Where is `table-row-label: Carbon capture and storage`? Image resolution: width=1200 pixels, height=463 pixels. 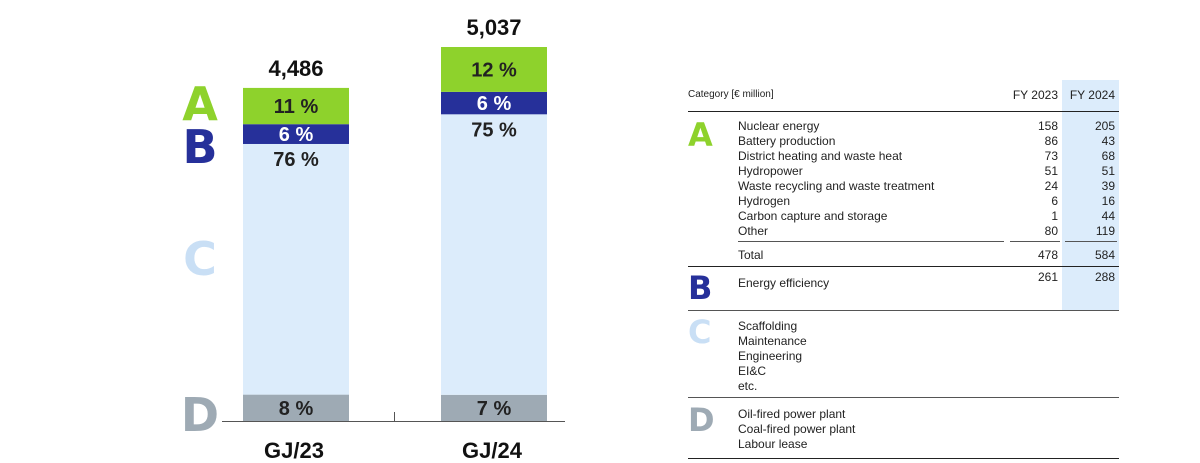 table-row-label: Carbon capture and storage is located at coordinates (813, 216).